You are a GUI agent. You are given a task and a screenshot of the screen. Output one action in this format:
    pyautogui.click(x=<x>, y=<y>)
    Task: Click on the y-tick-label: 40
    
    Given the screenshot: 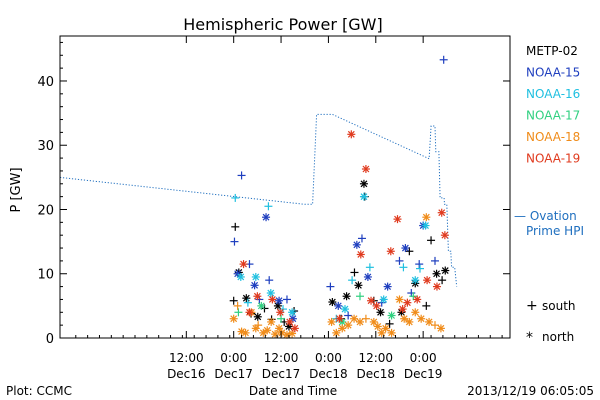 What is the action you would take?
    pyautogui.click(x=45, y=82)
    